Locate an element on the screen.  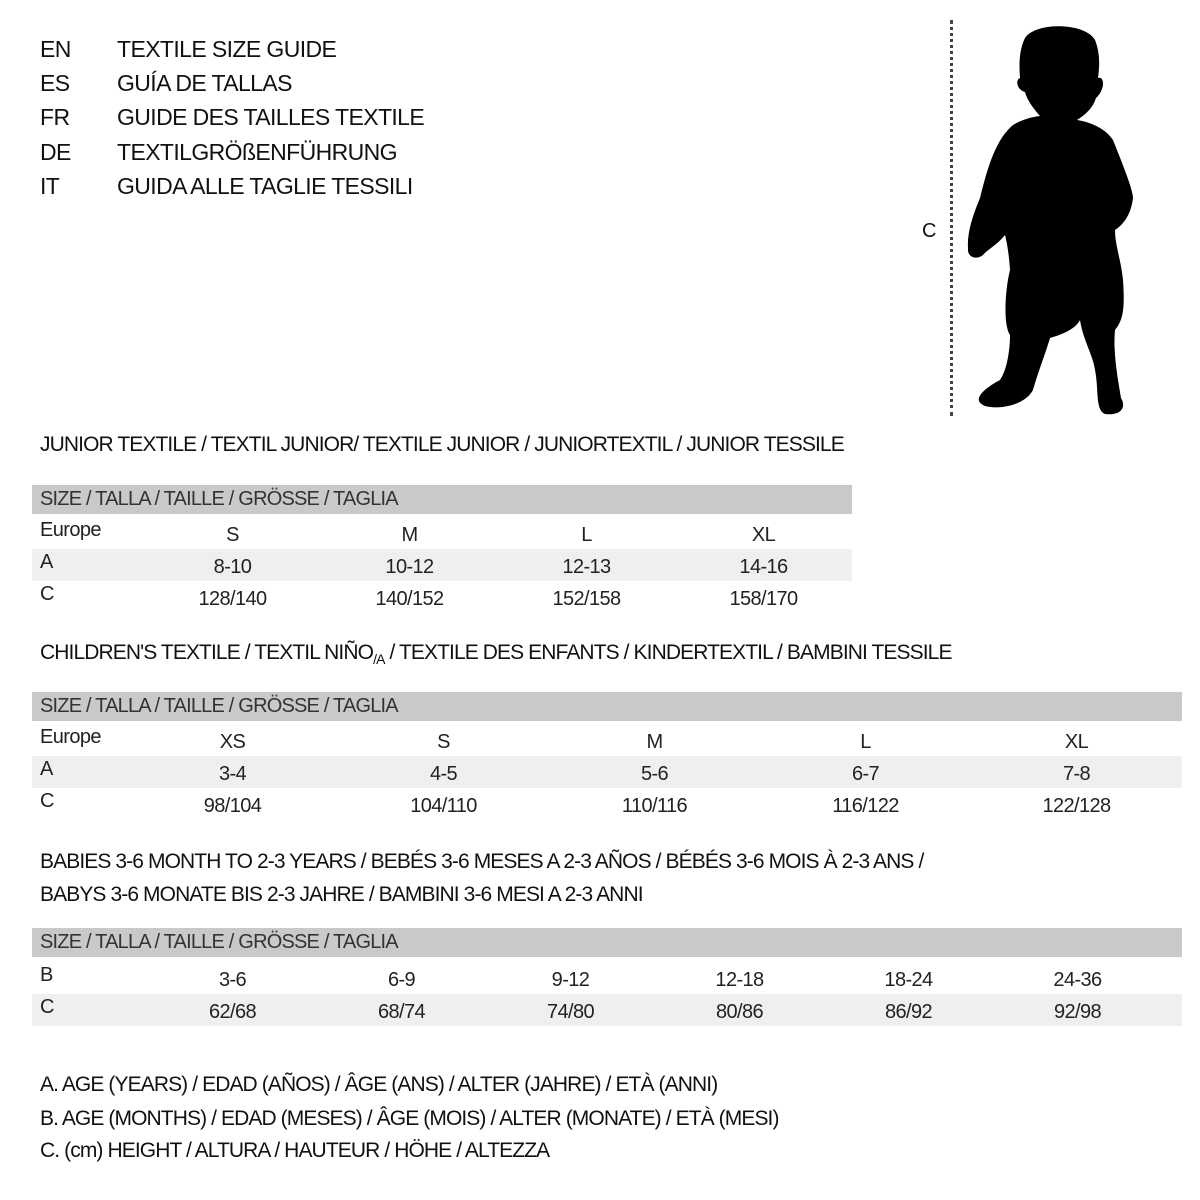
table-cell: 110/116 is located at coordinates (654, 806).